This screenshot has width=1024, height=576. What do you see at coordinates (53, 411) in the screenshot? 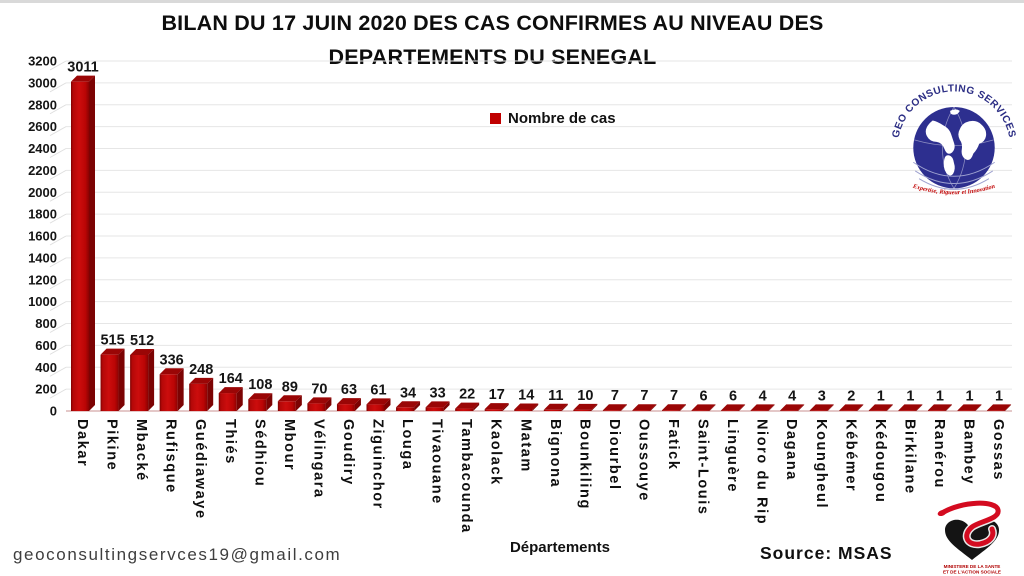
I see `y-tick-label: 0` at bounding box center [53, 411].